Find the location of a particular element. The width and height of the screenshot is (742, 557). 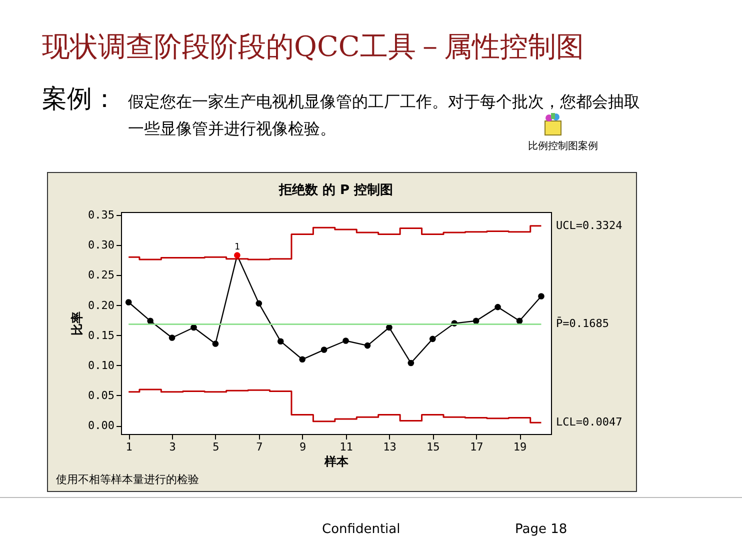

x-tick-label: 11 is located at coordinates (346, 447).